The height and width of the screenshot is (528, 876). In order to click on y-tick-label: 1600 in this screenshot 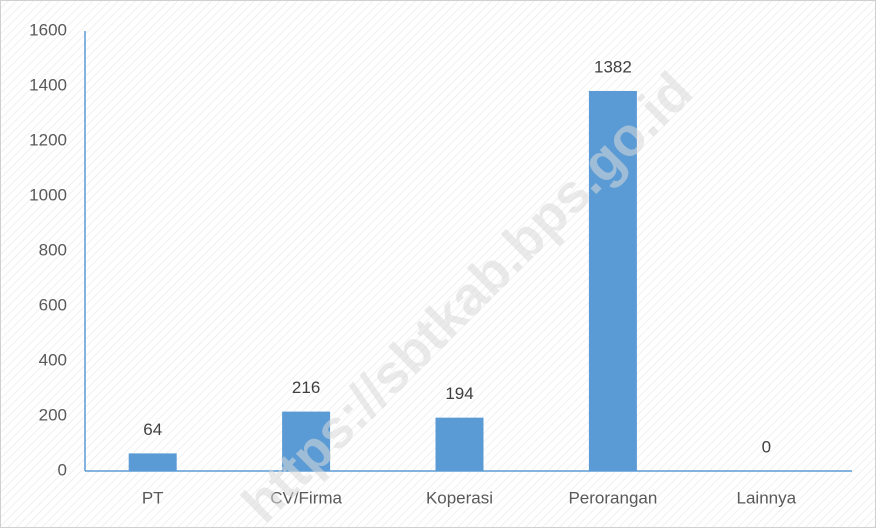, I will do `click(48, 29)`.